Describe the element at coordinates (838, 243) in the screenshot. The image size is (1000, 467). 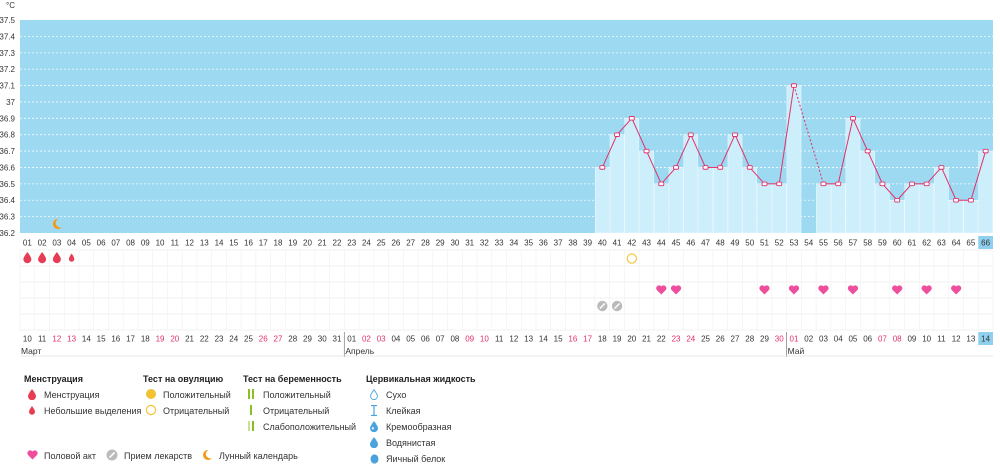
I see `cycle-day-label: 56` at that location.